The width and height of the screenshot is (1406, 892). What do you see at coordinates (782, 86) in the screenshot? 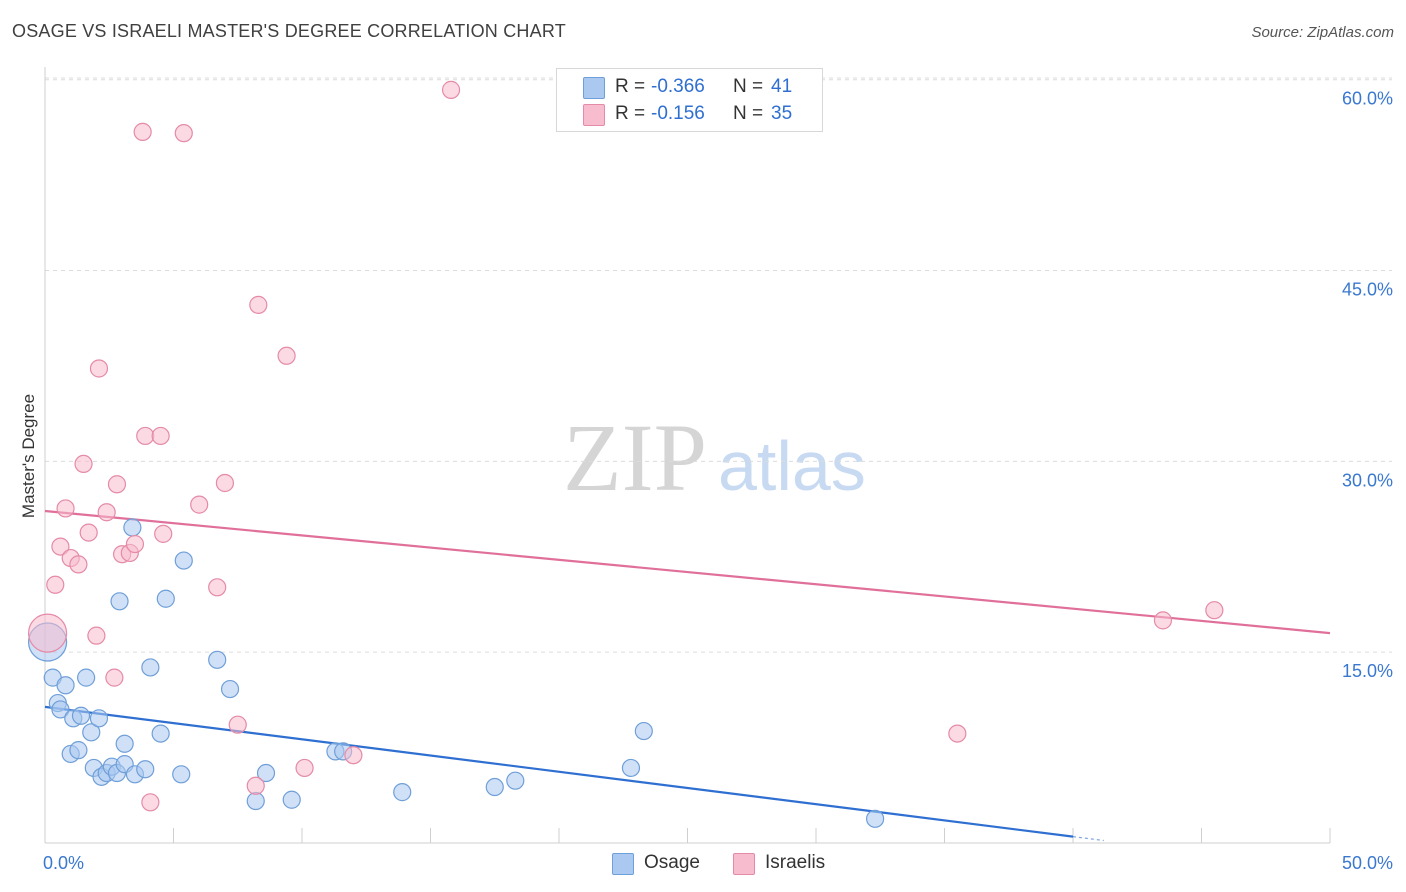
I see `osage-n-value: 41` at bounding box center [782, 86].